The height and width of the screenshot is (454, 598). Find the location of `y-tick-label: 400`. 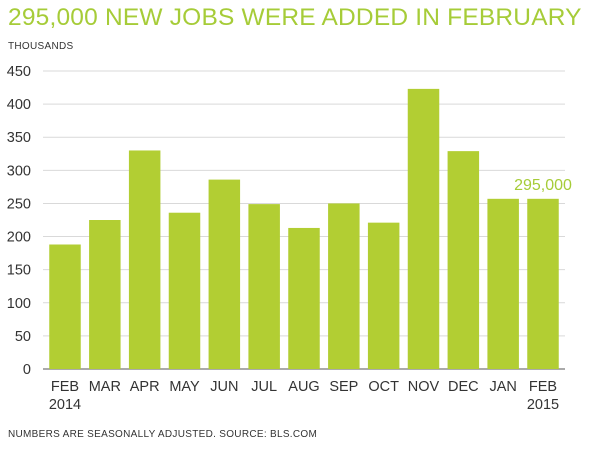

y-tick-label: 400 is located at coordinates (19, 105).